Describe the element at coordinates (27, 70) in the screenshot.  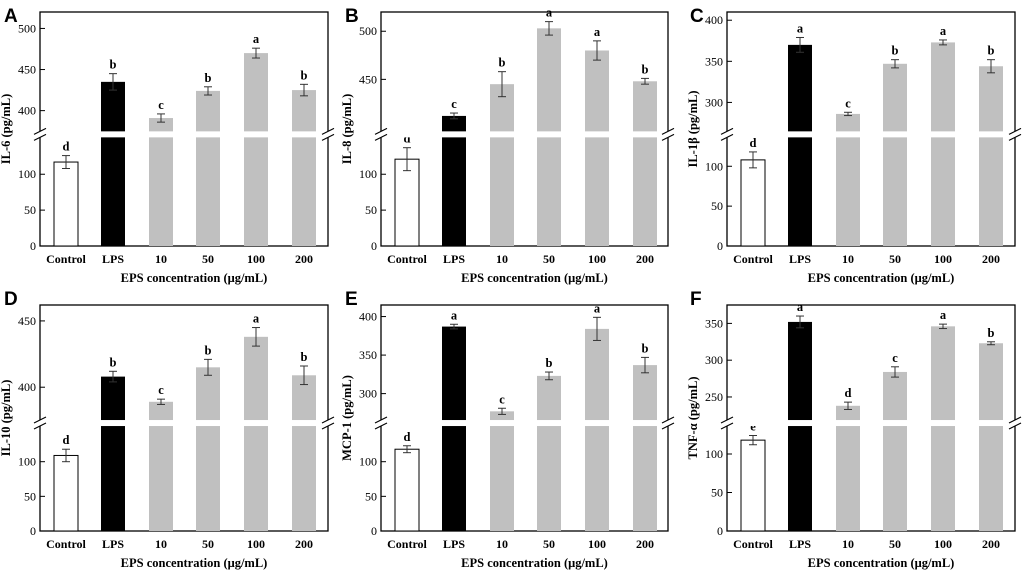
I see `y-tick-label: 450` at that location.